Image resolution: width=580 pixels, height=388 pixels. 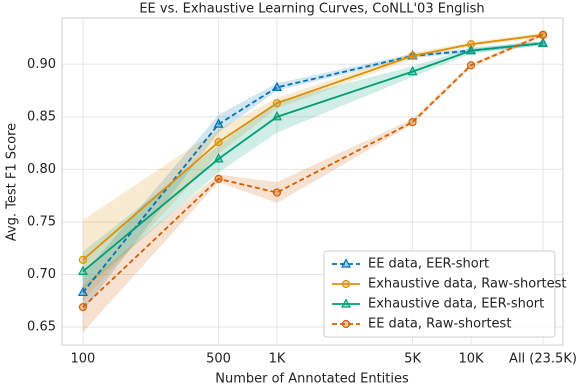 What do you see at coordinates (41, 64) in the screenshot?
I see `y-tick-label: 0.90` at bounding box center [41, 64].